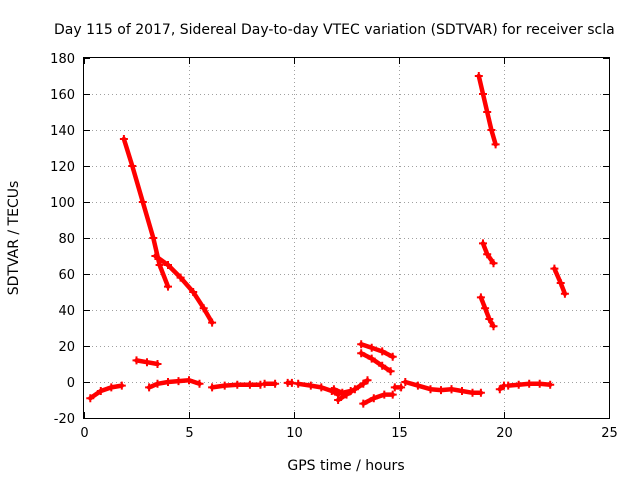  I want to click on x-tick-label: 5, so click(189, 433).